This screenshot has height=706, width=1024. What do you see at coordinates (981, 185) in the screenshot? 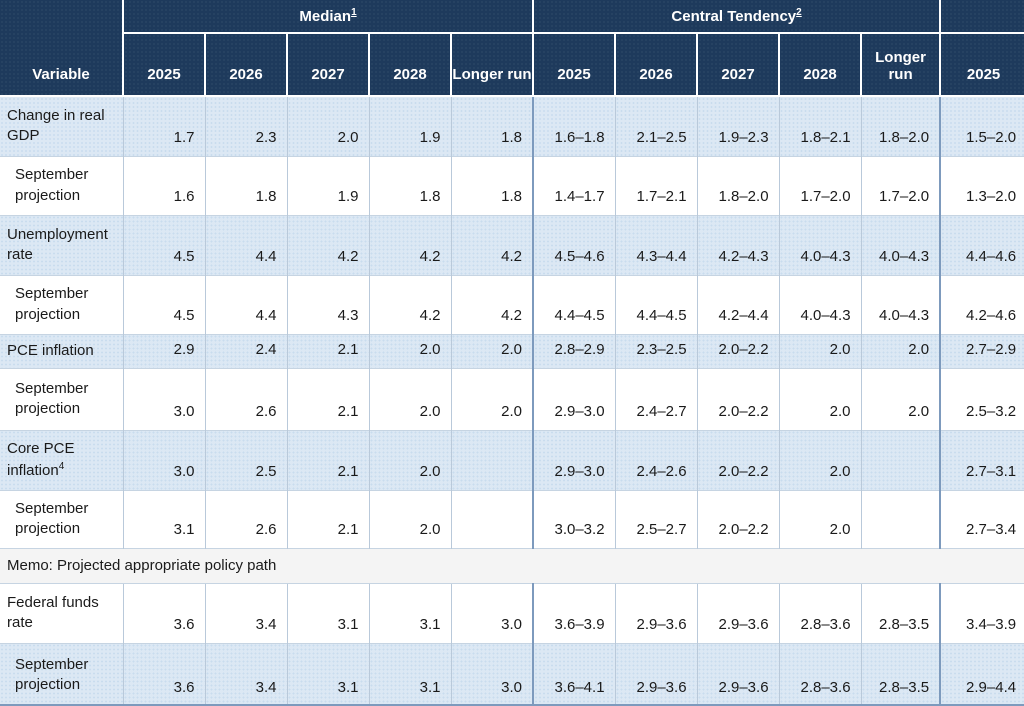
I see `value-cell: 1.3–2.0` at bounding box center [981, 185].